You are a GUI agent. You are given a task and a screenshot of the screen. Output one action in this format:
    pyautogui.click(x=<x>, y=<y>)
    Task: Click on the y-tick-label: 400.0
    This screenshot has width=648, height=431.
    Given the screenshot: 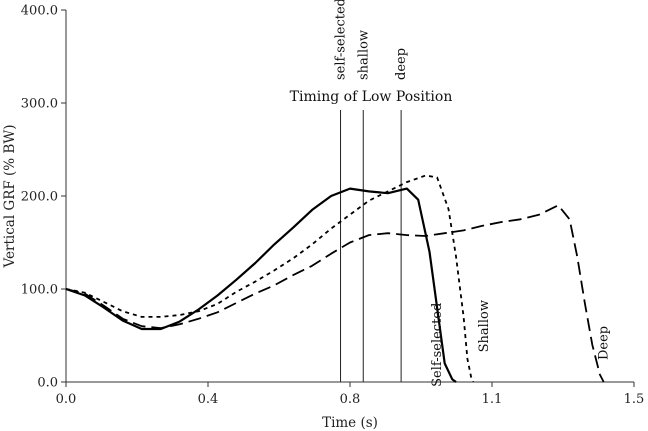 What is the action you would take?
    pyautogui.click(x=39, y=11)
    